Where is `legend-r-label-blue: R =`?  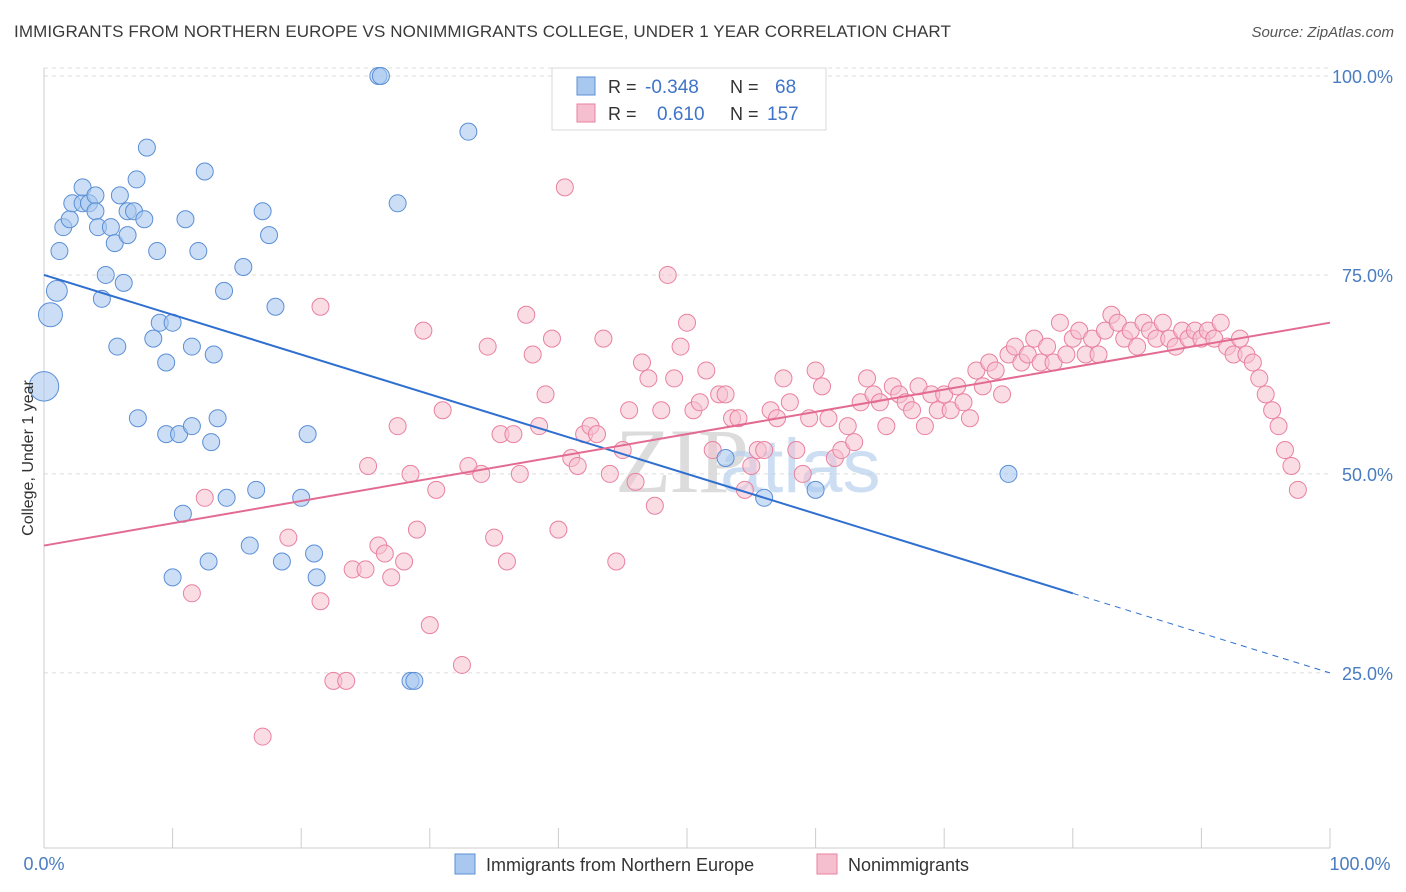
legend-r-label-blue: R = is located at coordinates (622, 87).